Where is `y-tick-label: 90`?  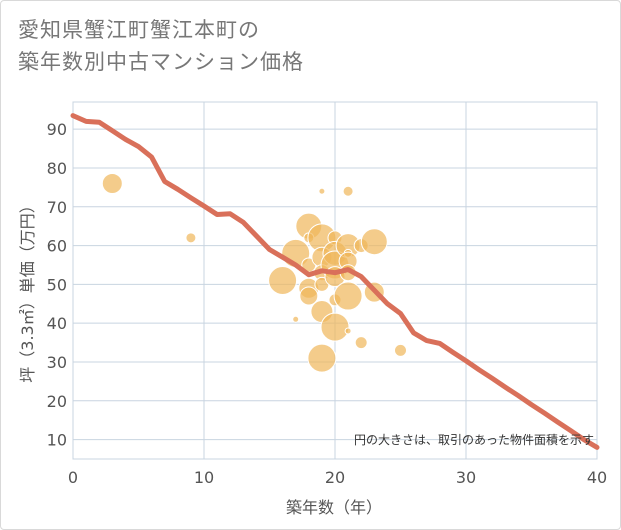
y-tick-label: 90 is located at coordinates (57, 129).